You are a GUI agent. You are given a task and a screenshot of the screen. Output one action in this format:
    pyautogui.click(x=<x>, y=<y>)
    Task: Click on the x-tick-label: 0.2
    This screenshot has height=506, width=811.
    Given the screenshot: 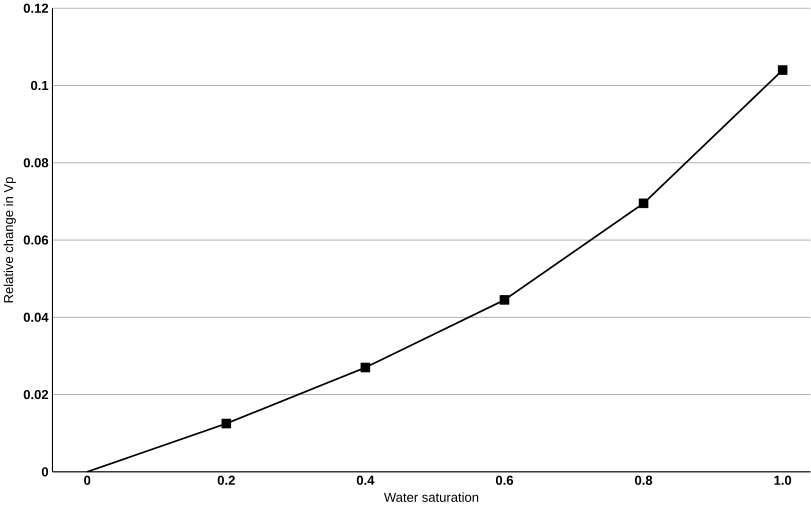 What is the action you would take?
    pyautogui.click(x=226, y=481)
    